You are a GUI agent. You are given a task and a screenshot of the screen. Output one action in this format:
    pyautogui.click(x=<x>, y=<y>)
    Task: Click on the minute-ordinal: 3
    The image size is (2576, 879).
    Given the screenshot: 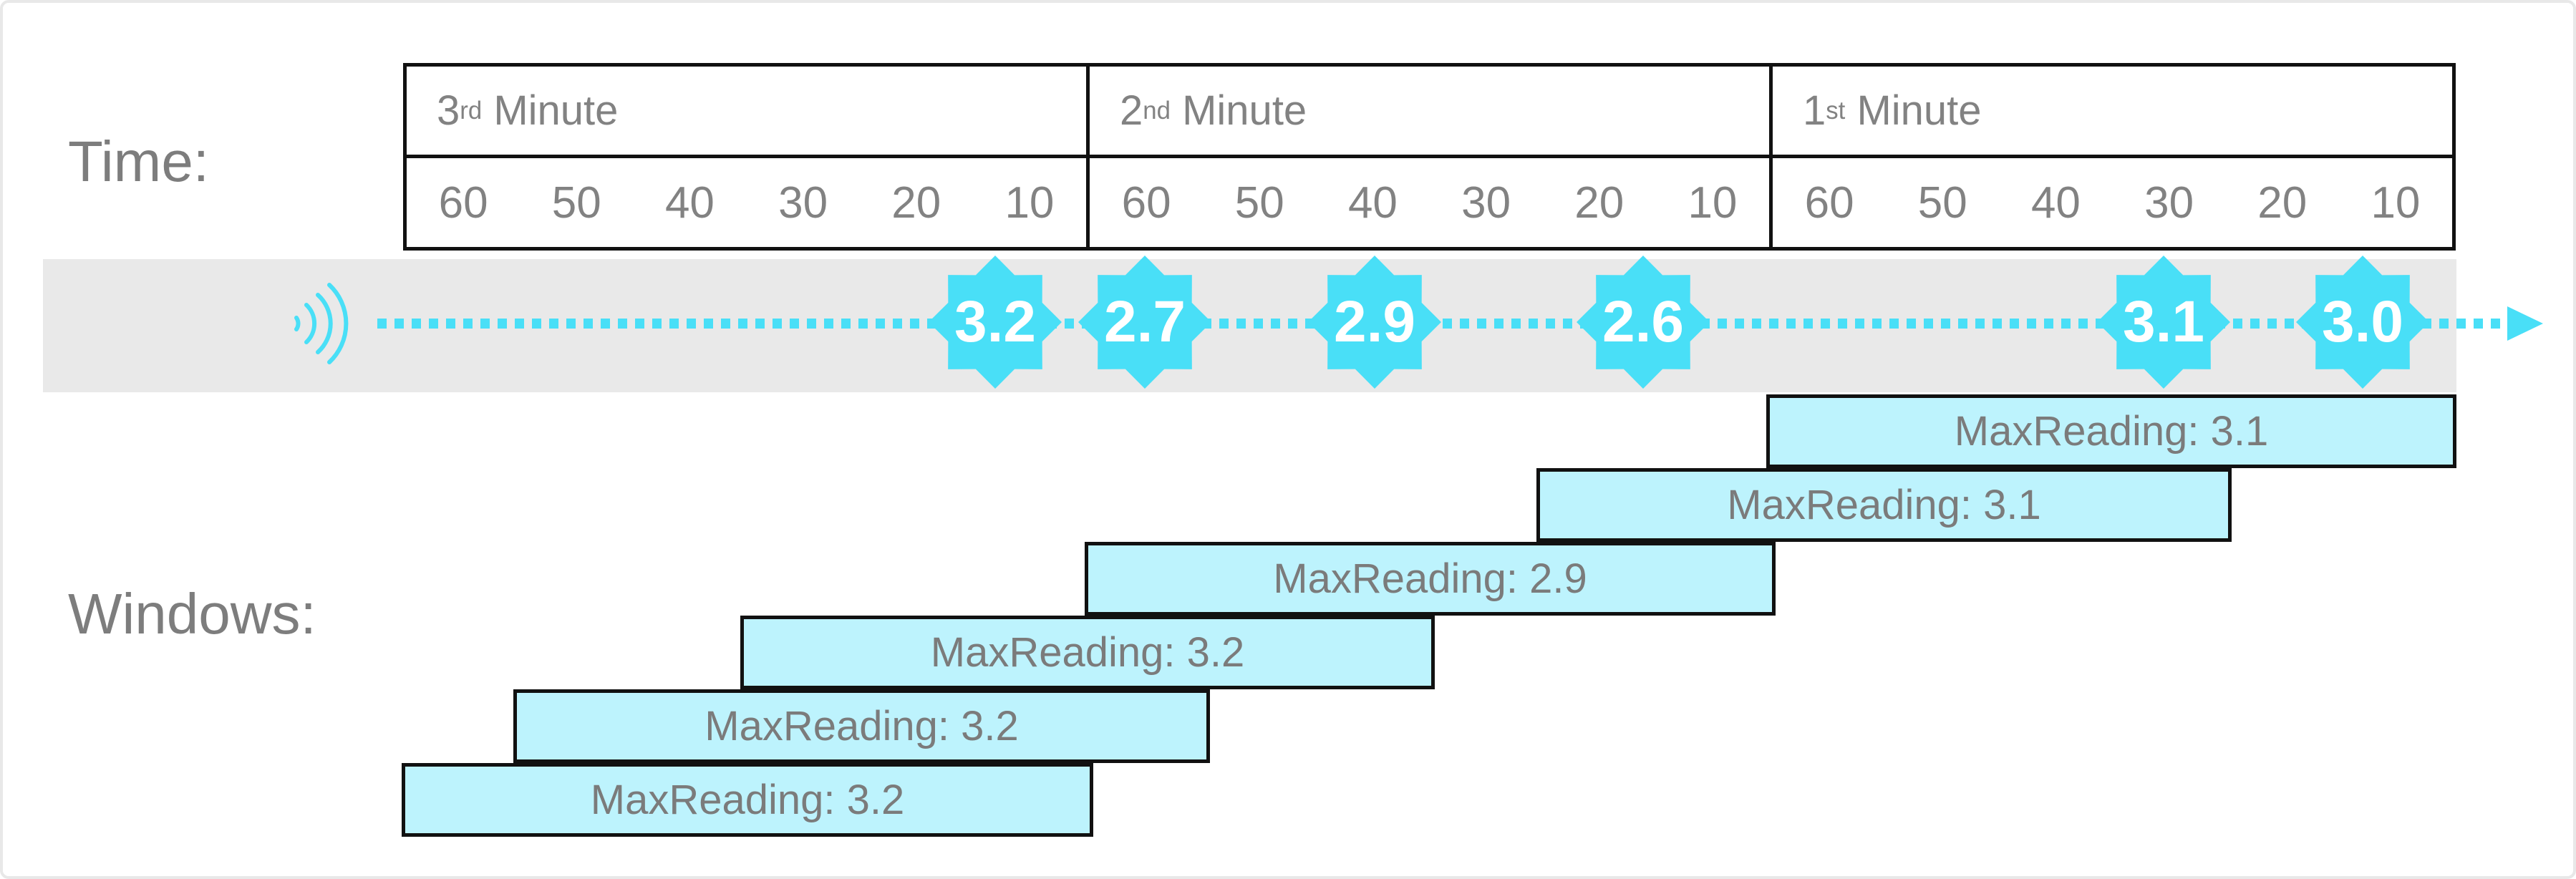 What is the action you would take?
    pyautogui.click(x=448, y=110)
    